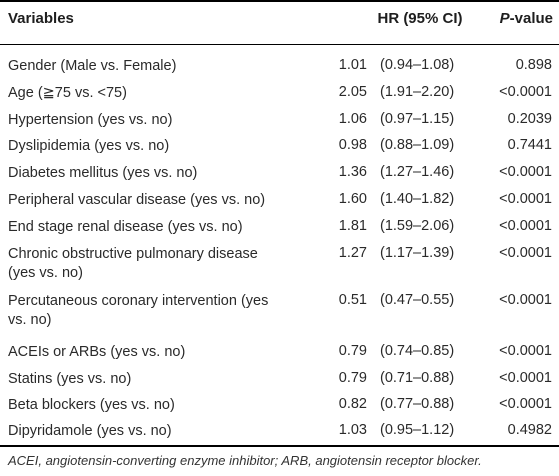 Image resolution: width=559 pixels, height=476 pixels. Describe the element at coordinates (138, 301) in the screenshot. I see `cell-variable-line1: Percutaneous coronary intervention (yes` at that location.